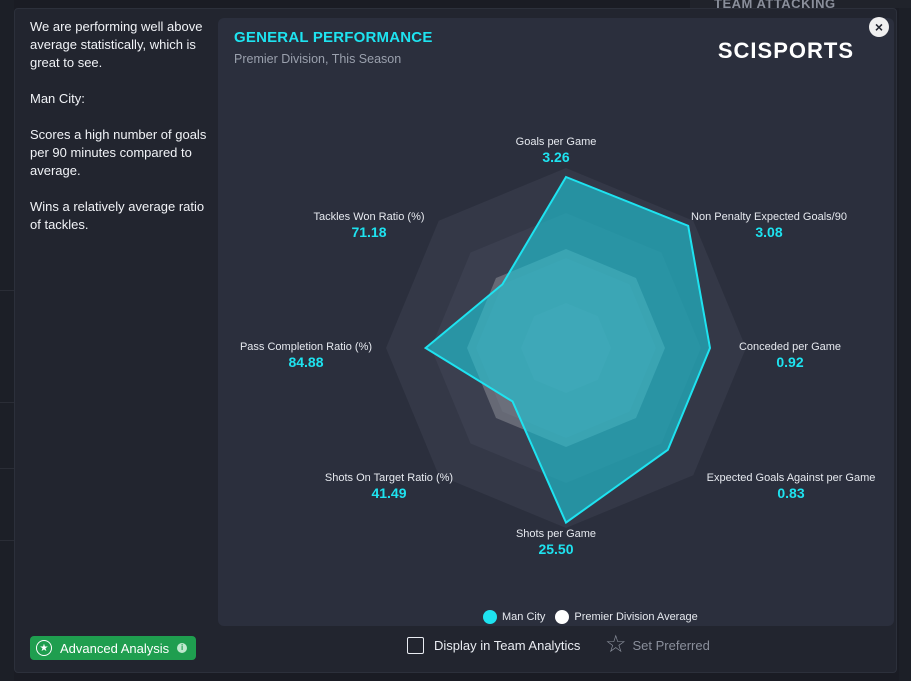 The width and height of the screenshot is (911, 681). I want to click on legend-item-man-city: Man City, so click(514, 617).